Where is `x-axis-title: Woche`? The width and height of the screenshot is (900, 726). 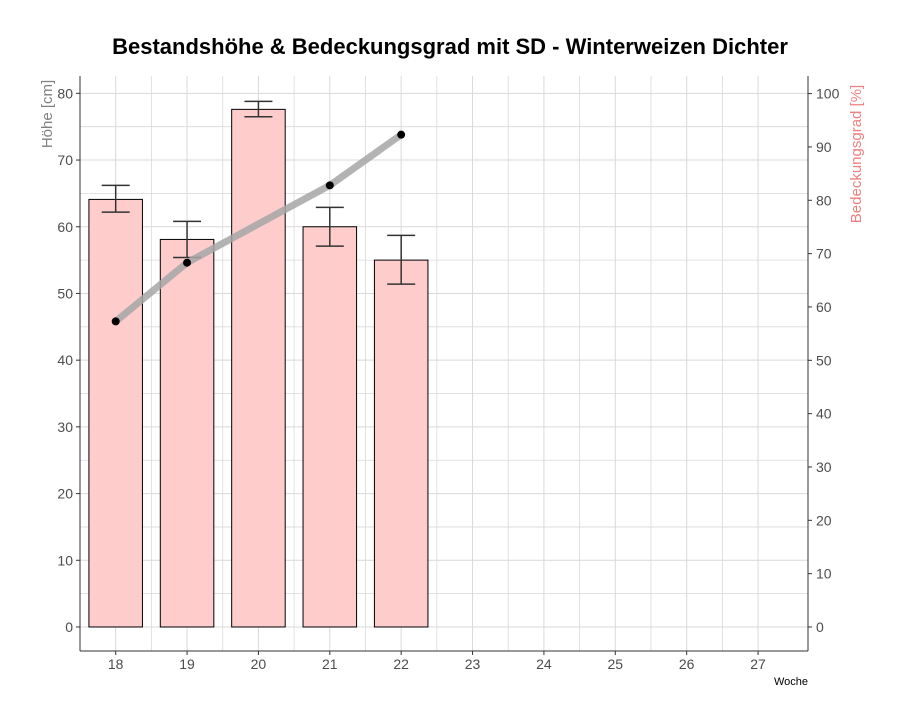
x-axis-title: Woche is located at coordinates (791, 682).